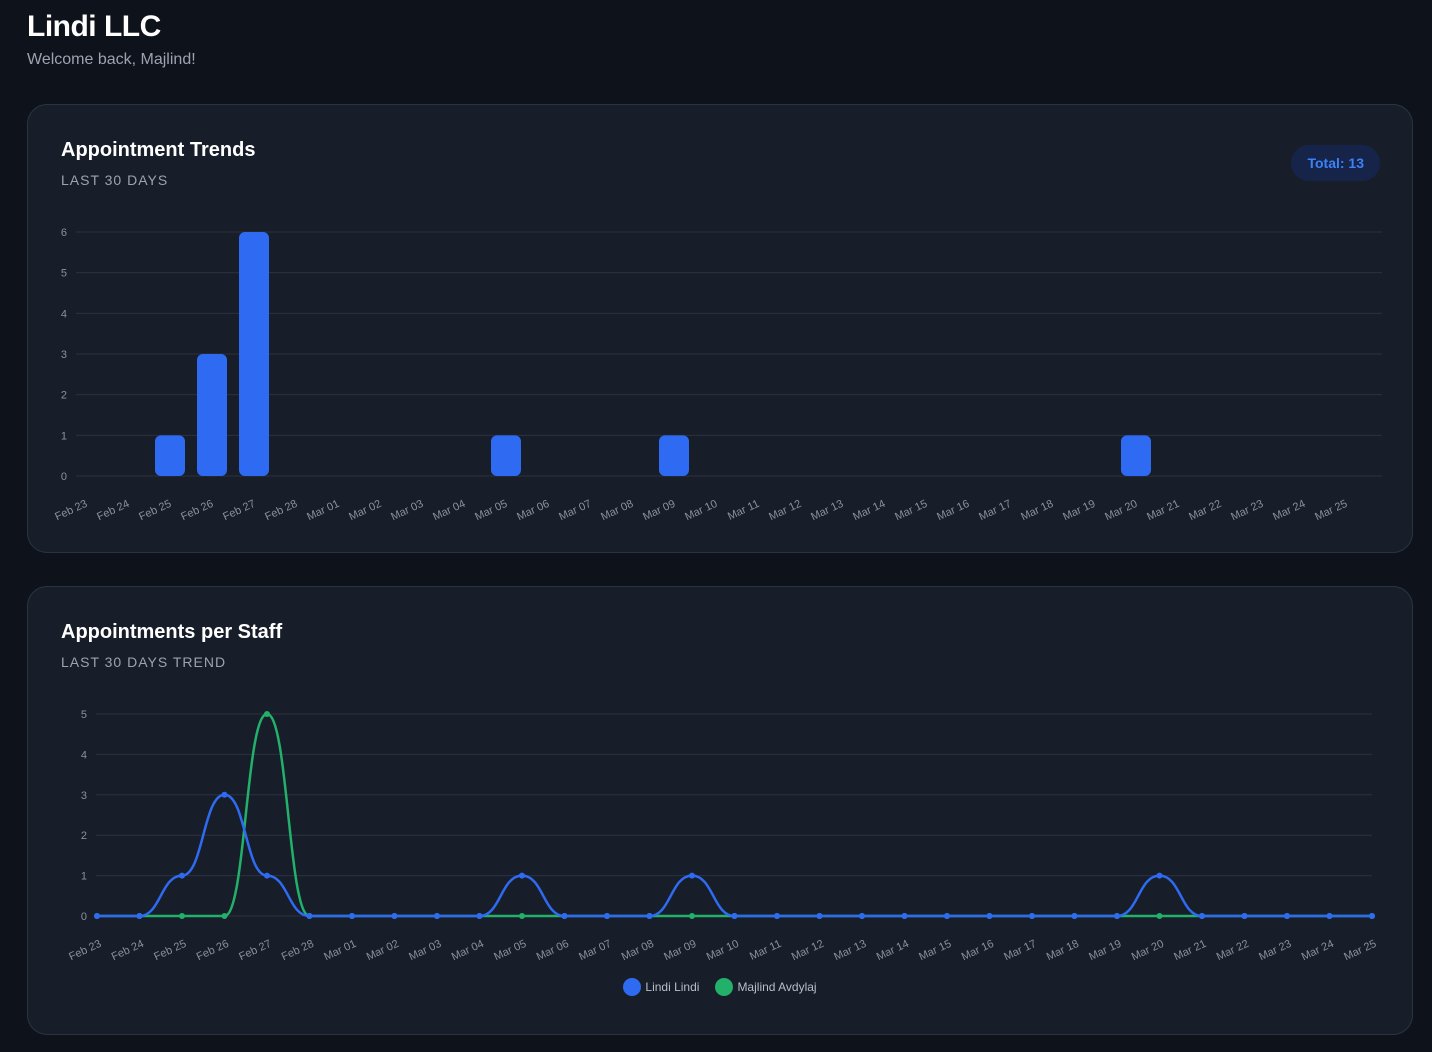  Describe the element at coordinates (1318, 950) in the screenshot. I see `line-chart-x-tick-label: Mar 24` at that location.